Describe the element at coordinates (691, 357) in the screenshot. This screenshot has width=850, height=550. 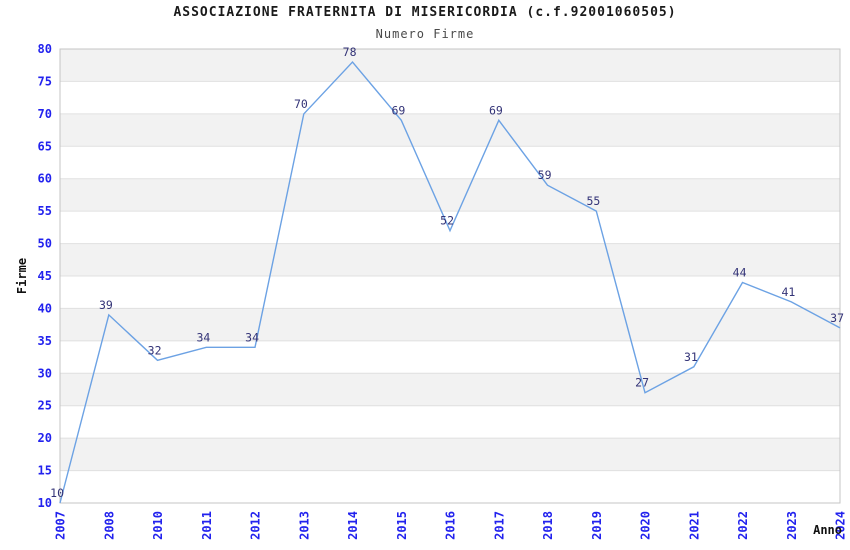
I see `data-point-label: 31` at that location.